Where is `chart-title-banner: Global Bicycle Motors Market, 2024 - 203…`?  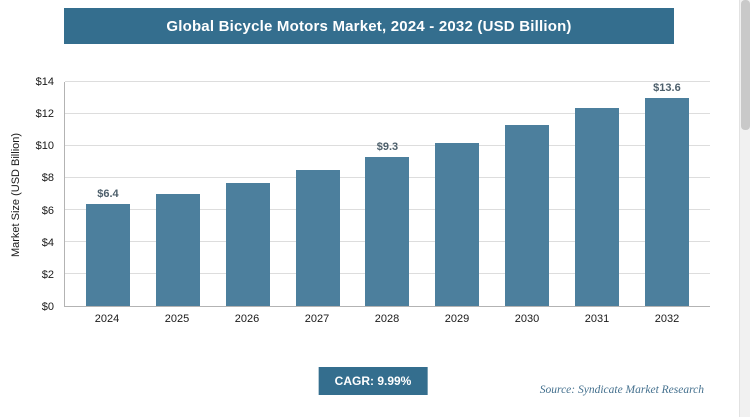
chart-title-banner: Global Bicycle Motors Market, 2024 - 203… is located at coordinates (369, 26).